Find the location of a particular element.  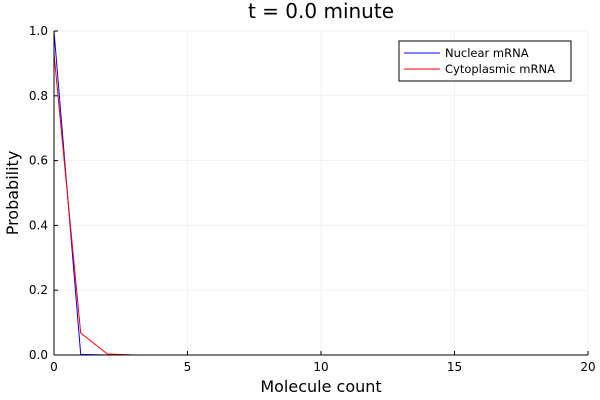

y-tick-label: 0.0 is located at coordinates (38, 355).